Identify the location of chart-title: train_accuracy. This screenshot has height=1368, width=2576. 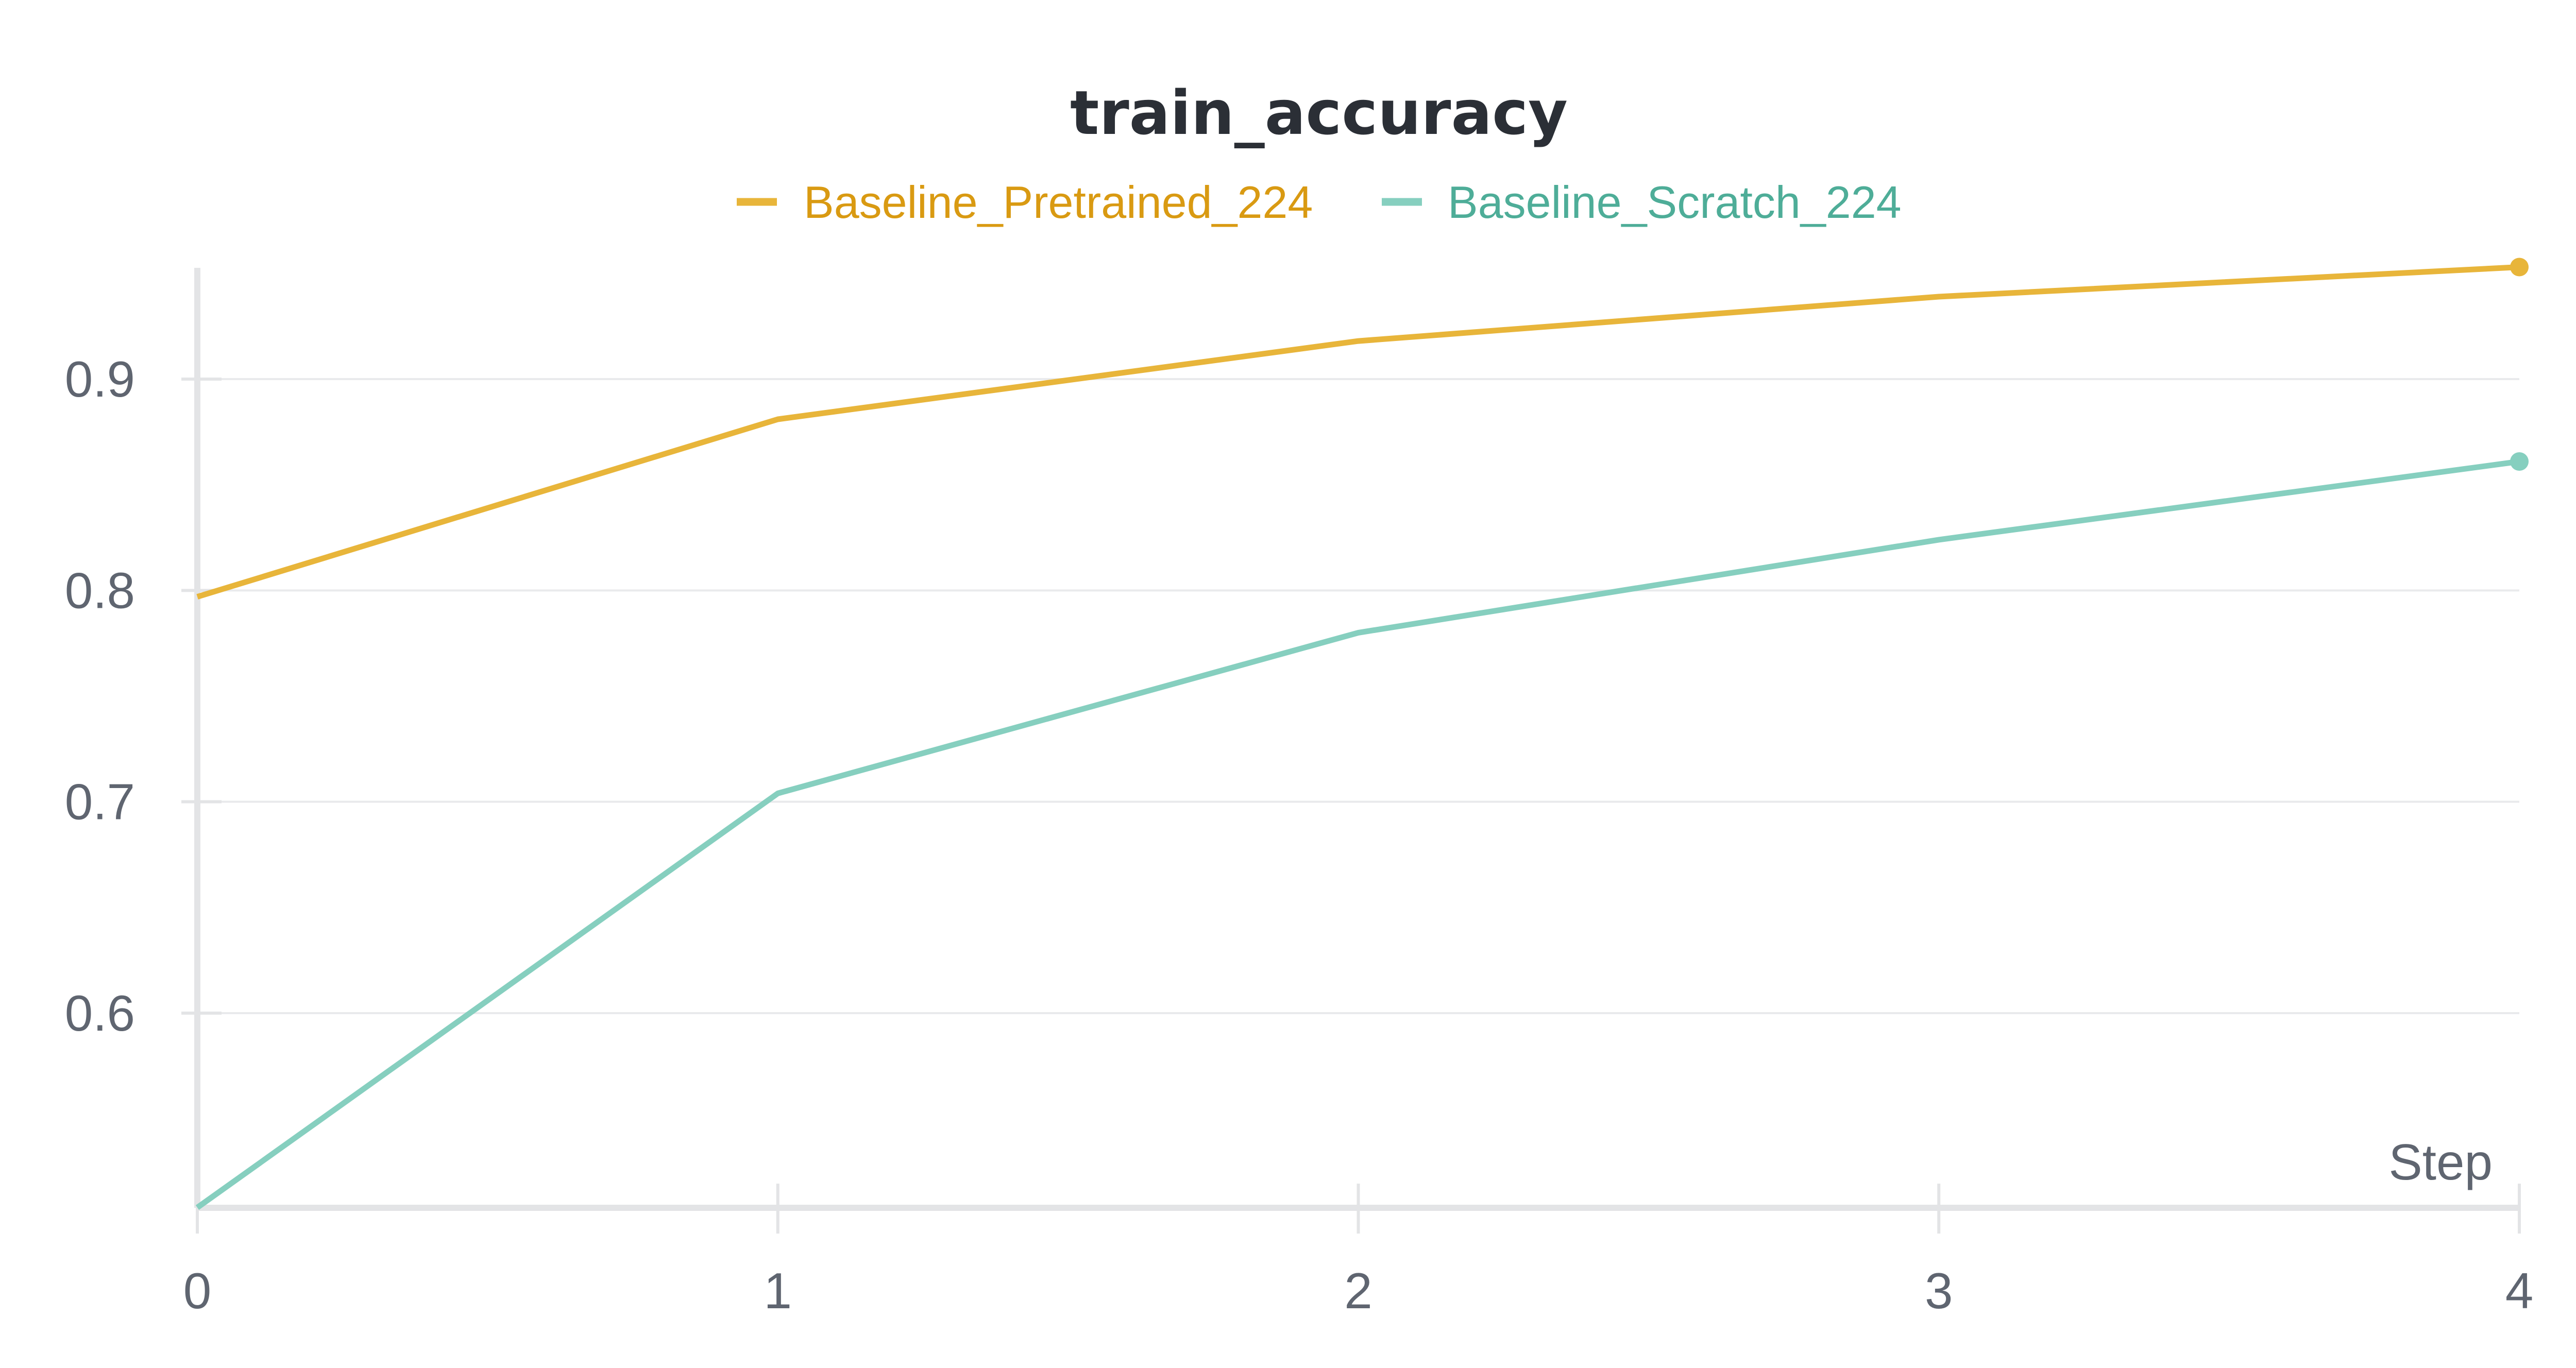
(1319, 112).